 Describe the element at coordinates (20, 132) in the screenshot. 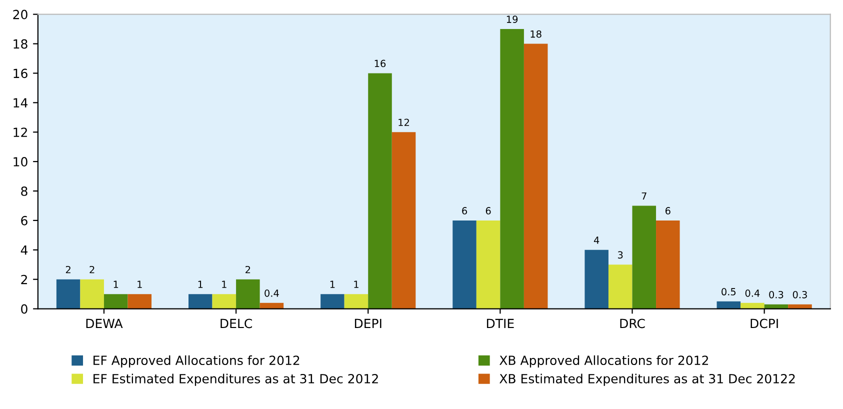

I see `y-tick-label: 12` at that location.